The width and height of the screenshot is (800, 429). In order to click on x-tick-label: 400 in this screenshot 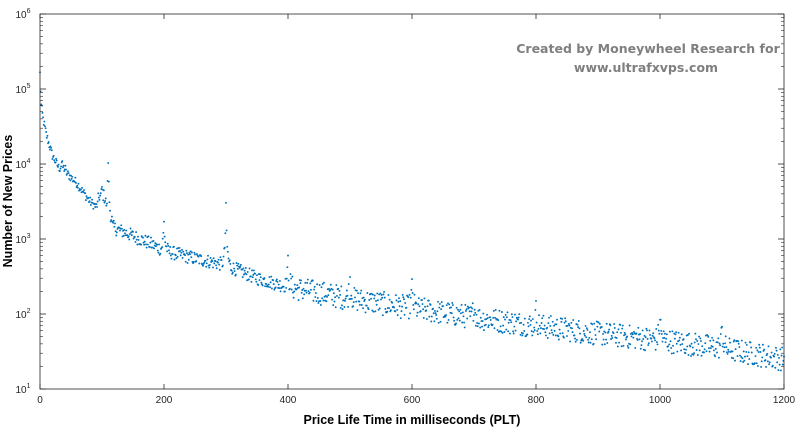, I will do `click(288, 400)`.